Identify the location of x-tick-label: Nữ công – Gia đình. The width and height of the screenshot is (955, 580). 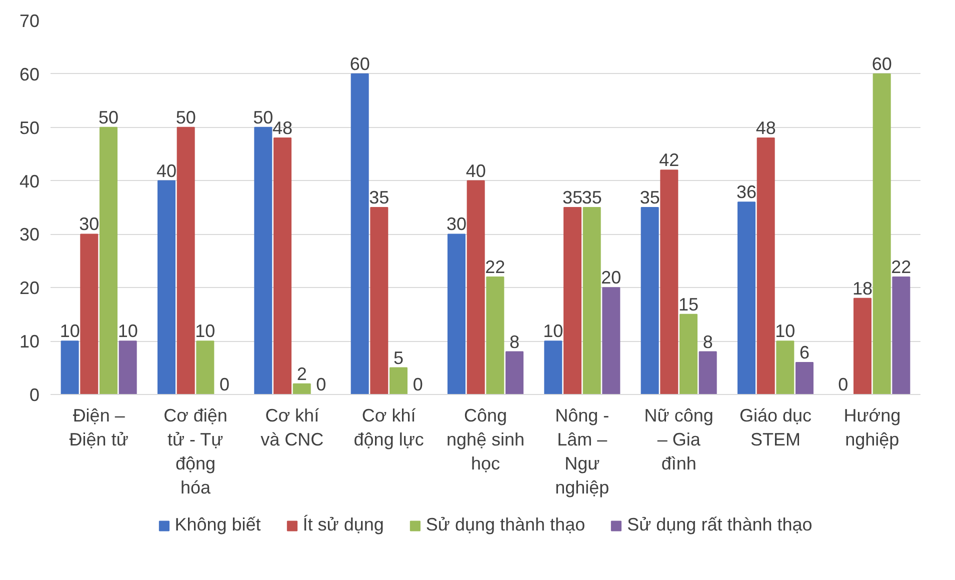
(679, 440).